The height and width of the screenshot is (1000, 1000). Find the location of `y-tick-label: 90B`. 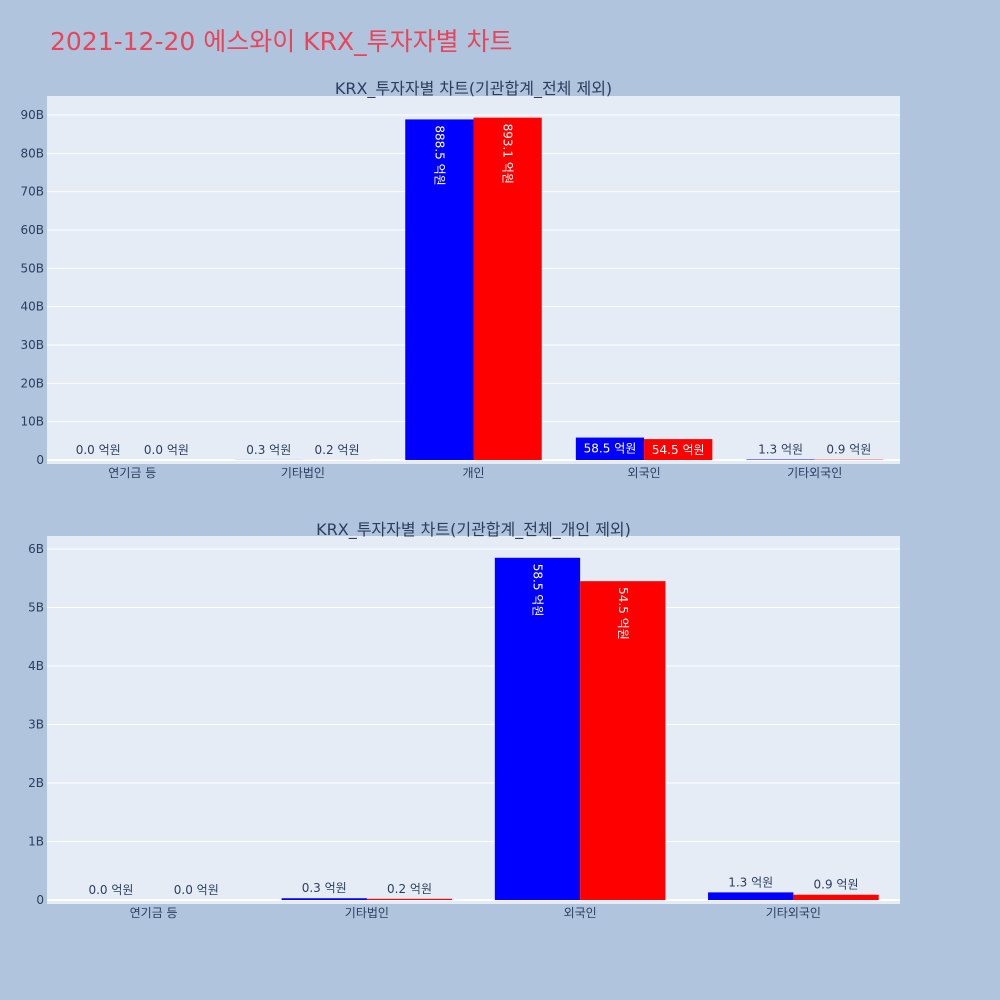

y-tick-label: 90B is located at coordinates (32, 115).